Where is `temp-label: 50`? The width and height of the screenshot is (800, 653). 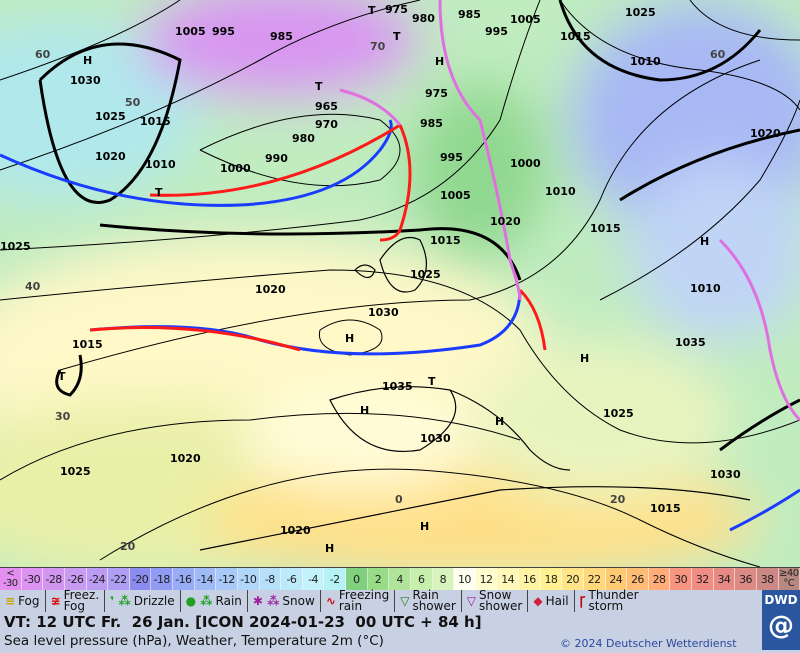
temp-label: 50 is located at coordinates (133, 102).